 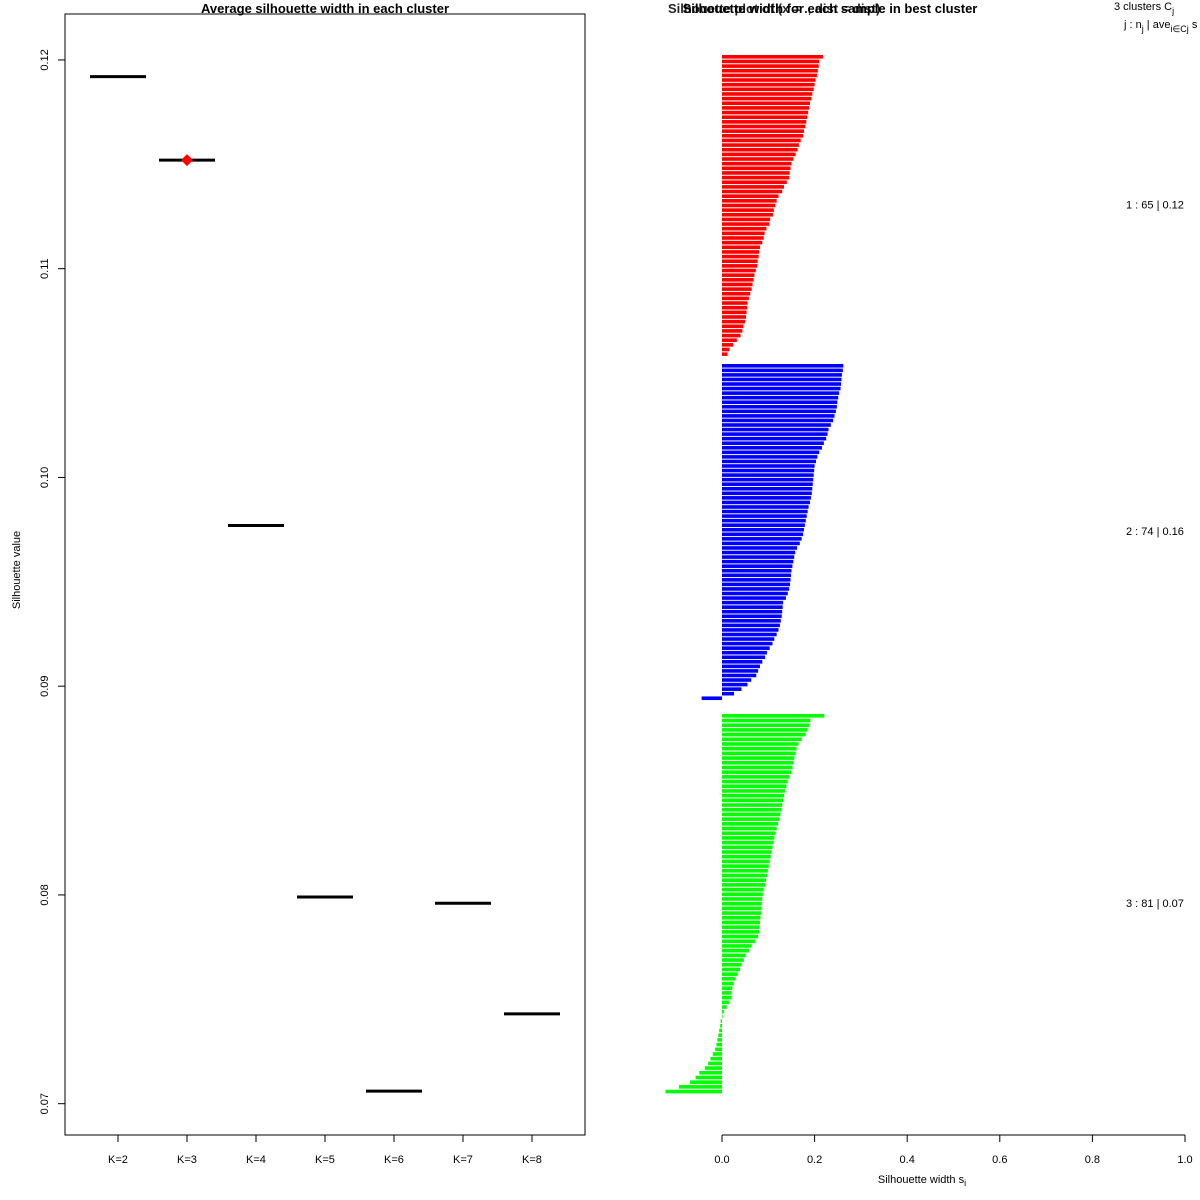 I want to click on cluster-1-summary: 1 : 65 | 0.12, so click(x=1155, y=206).